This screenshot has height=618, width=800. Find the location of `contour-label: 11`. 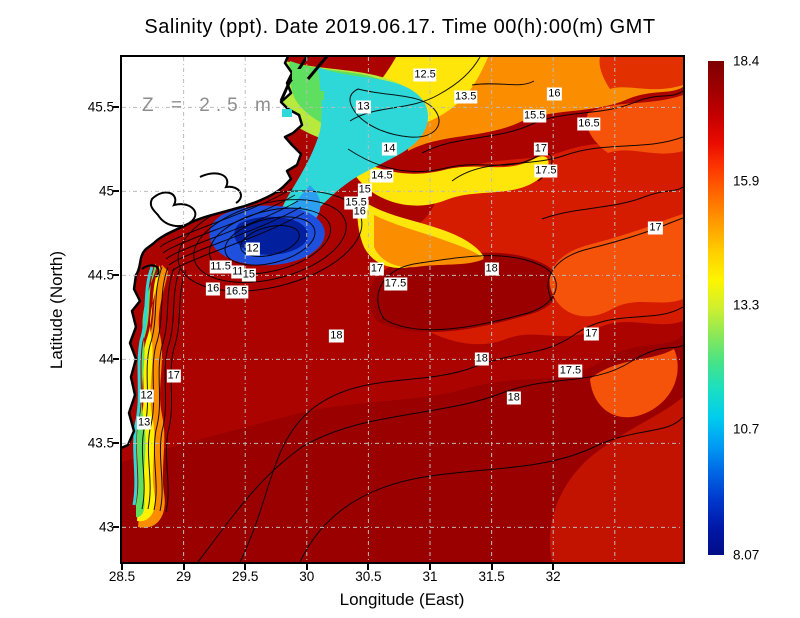

contour-label: 11 is located at coordinates (238, 272).